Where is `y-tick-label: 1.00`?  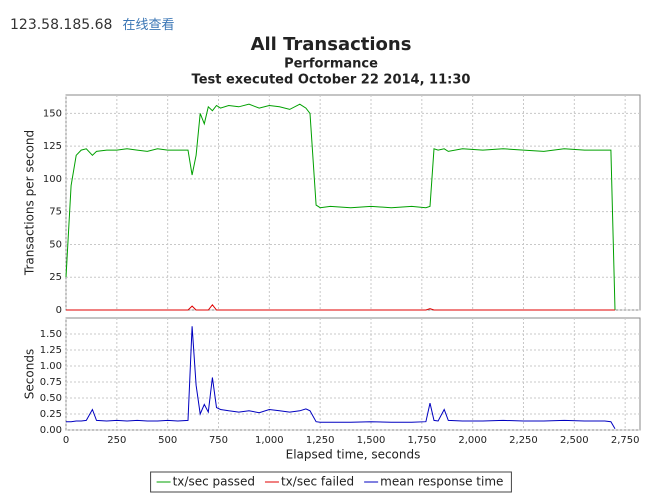 y-tick-label: 1.00 is located at coordinates (51, 366).